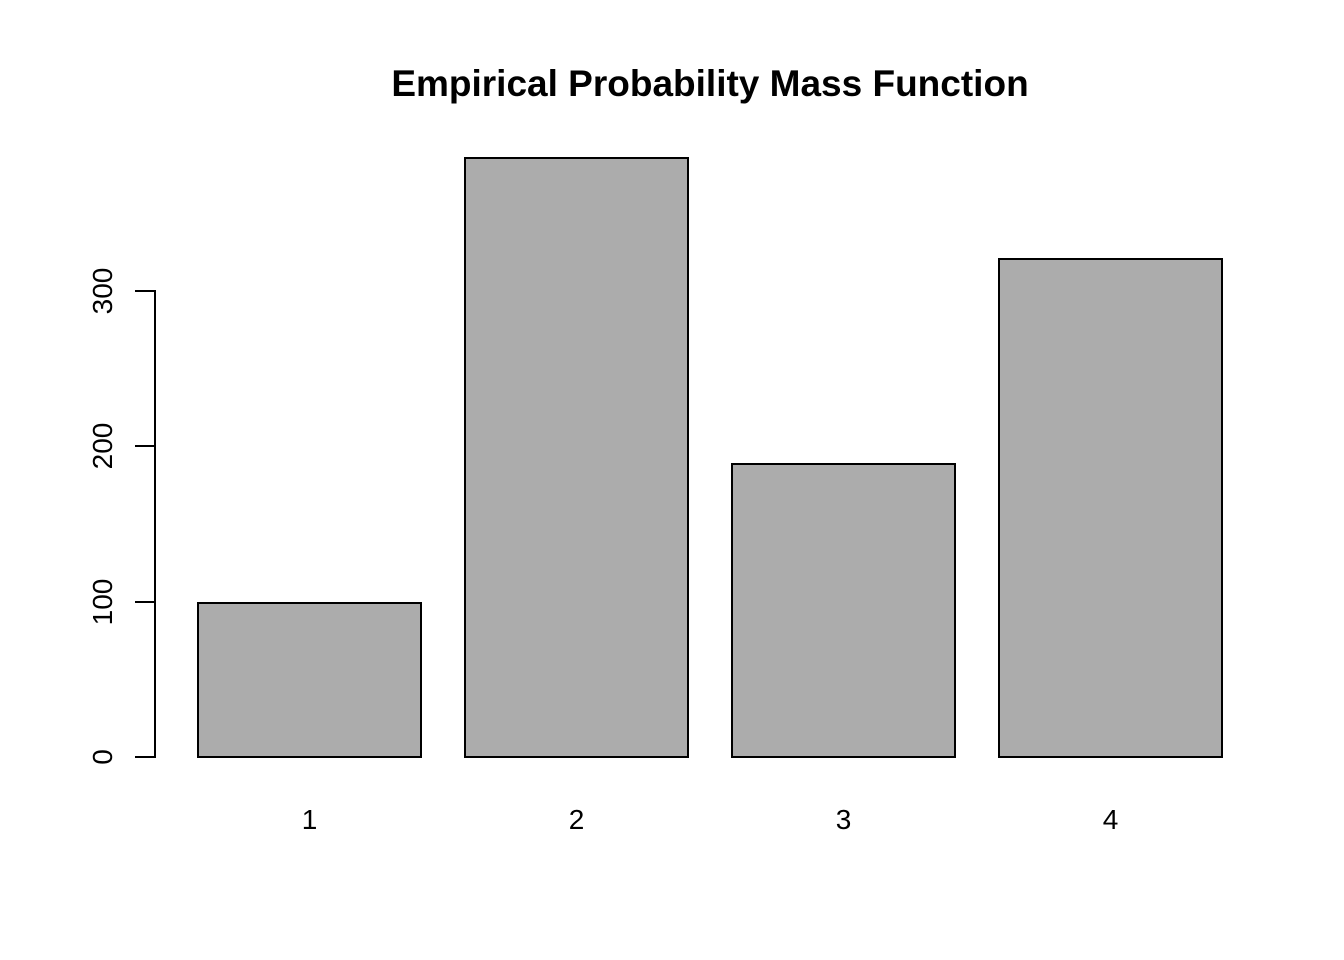  Describe the element at coordinates (102, 446) in the screenshot. I see `y-axis-tick-label: 200` at that location.